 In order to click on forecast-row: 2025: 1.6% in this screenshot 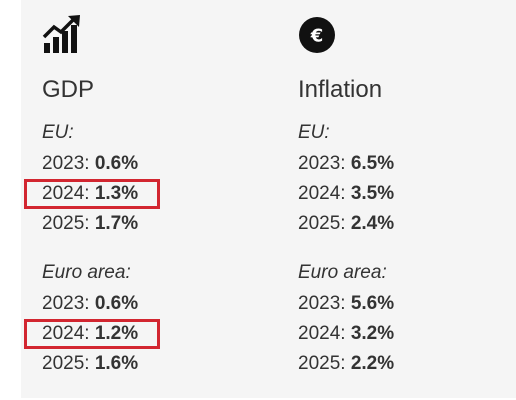, I will do `click(90, 364)`.